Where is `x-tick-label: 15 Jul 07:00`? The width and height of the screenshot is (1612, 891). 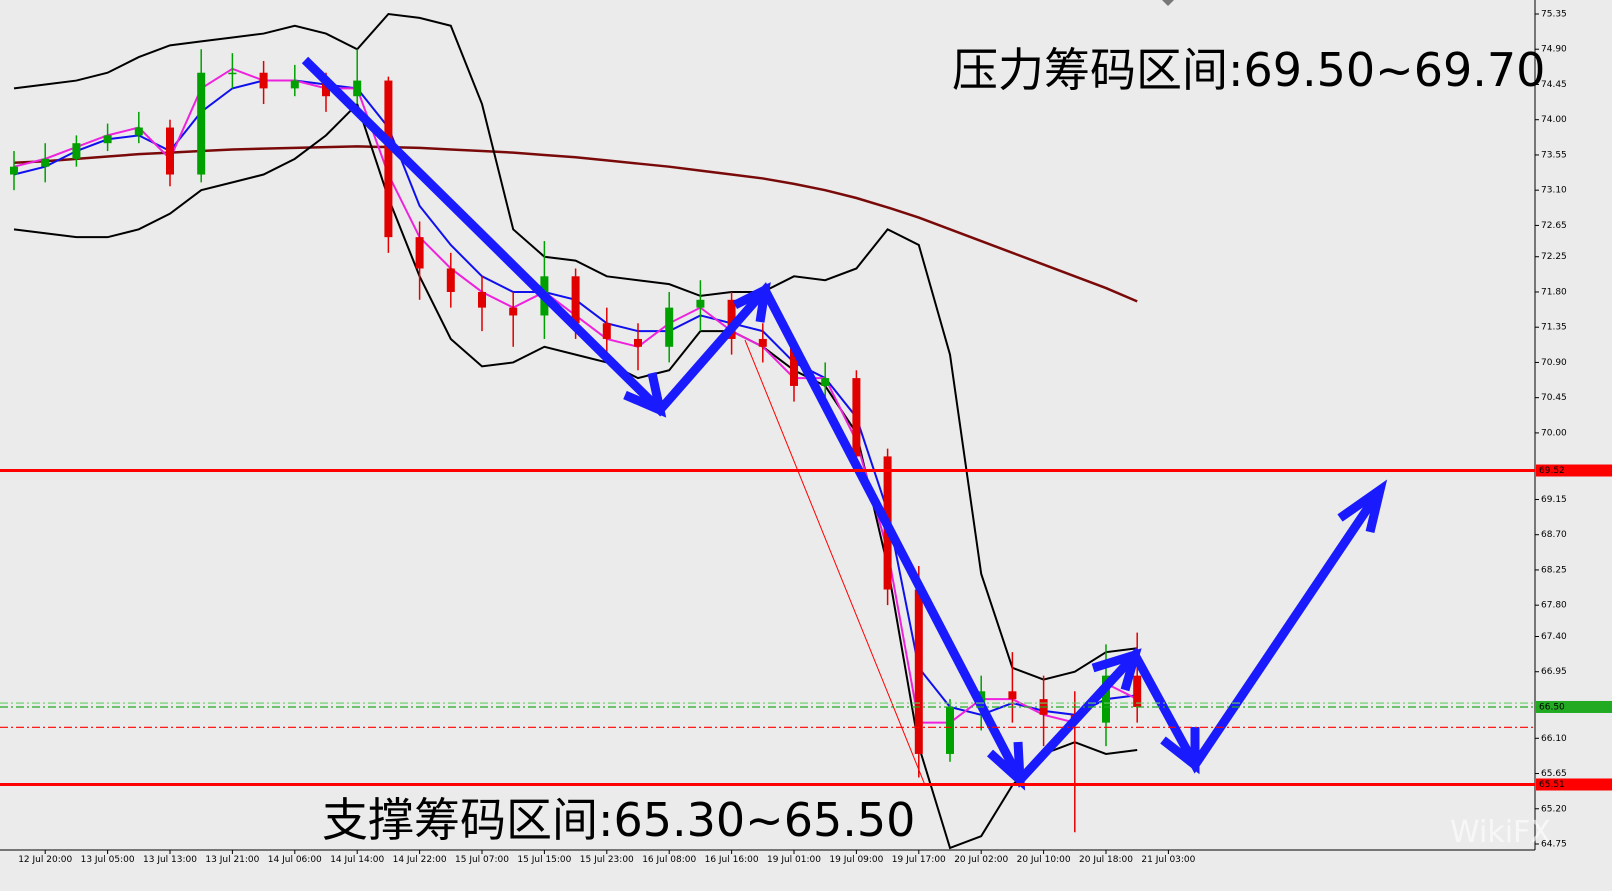 x-tick-label: 15 Jul 07:00 is located at coordinates (482, 860).